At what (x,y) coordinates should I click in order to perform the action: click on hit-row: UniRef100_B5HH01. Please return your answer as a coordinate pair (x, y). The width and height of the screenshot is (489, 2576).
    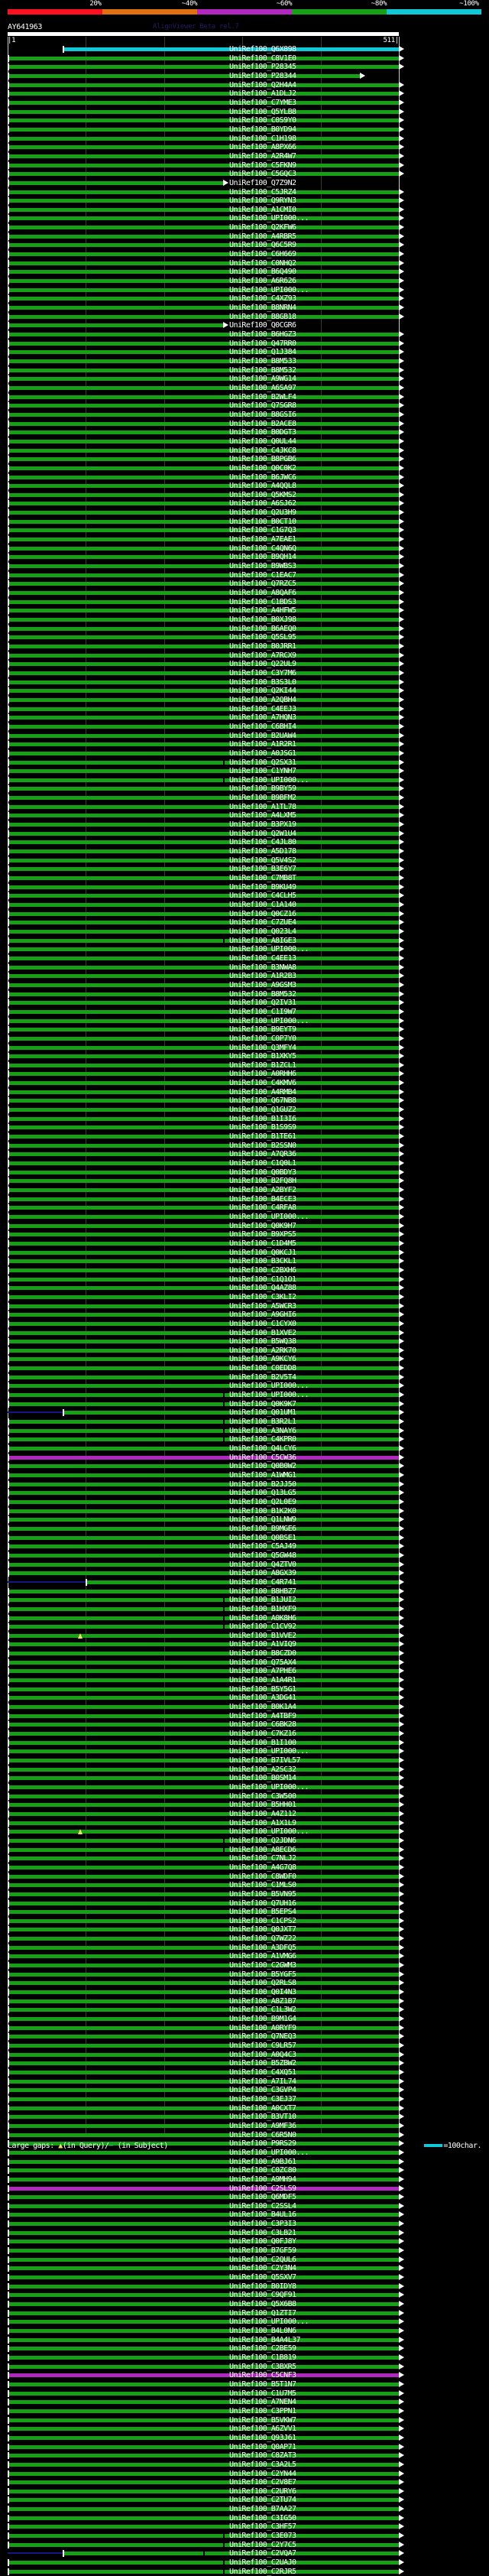
    Looking at the image, I should click on (244, 1806).